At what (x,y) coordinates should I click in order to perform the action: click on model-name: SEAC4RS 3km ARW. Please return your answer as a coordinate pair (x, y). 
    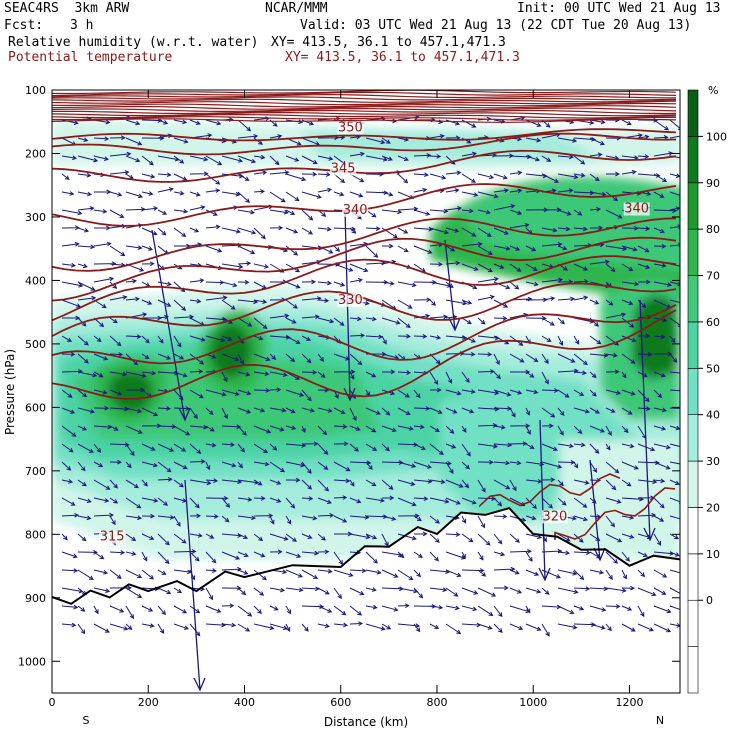
    Looking at the image, I should click on (67, 8).